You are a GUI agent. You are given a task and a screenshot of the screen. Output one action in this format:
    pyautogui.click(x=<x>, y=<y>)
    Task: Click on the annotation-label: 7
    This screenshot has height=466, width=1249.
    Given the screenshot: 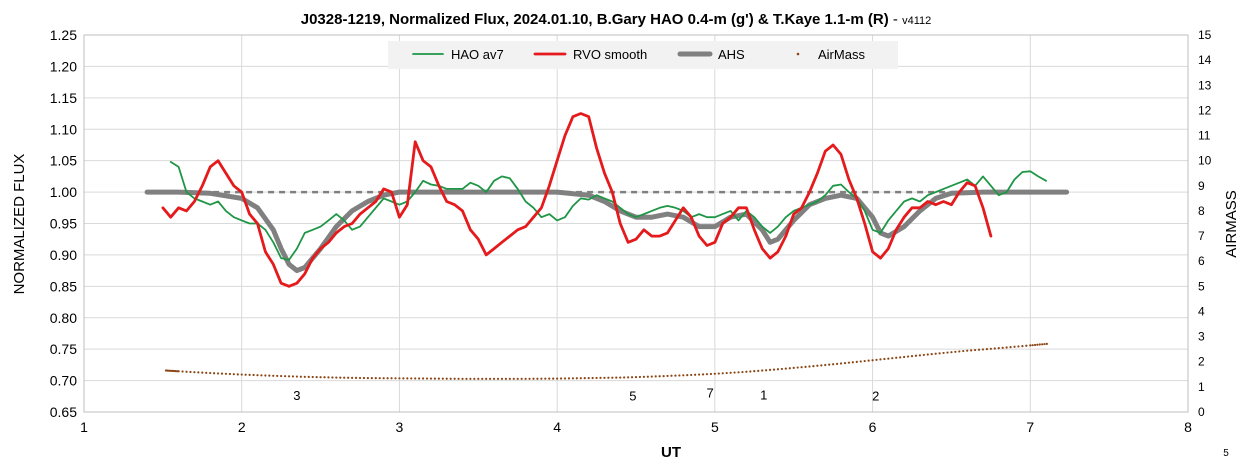 What is the action you would take?
    pyautogui.click(x=710, y=393)
    